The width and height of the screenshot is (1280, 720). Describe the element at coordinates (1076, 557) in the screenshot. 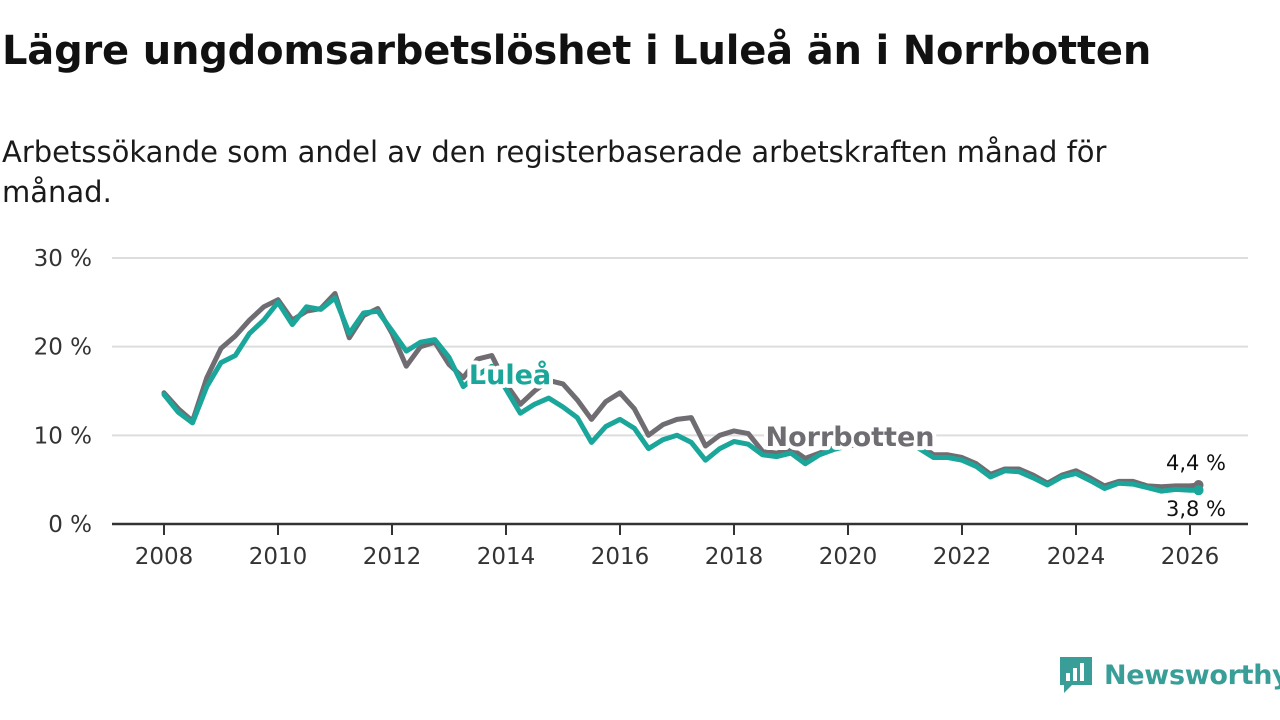

I see `x-tick-label: 2024` at that location.